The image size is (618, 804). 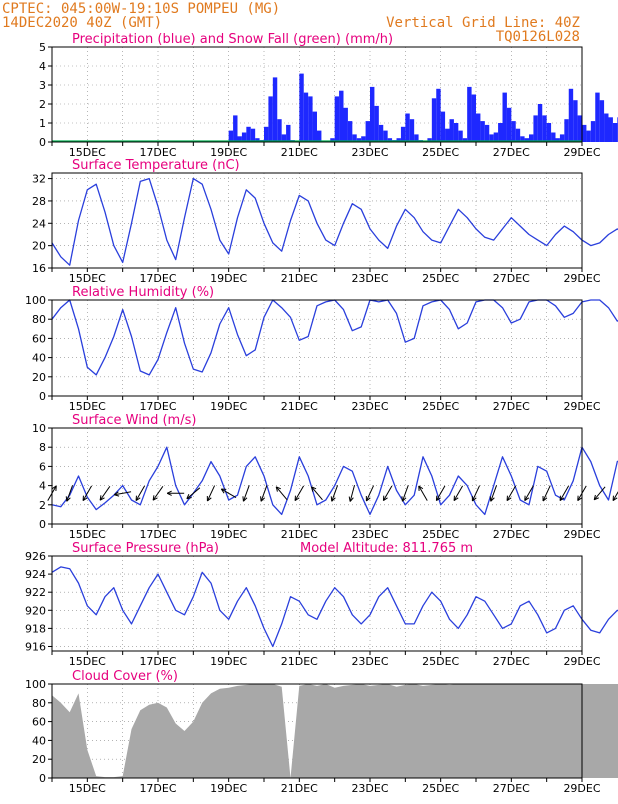 I want to click on pressure-line, so click(x=334, y=607).